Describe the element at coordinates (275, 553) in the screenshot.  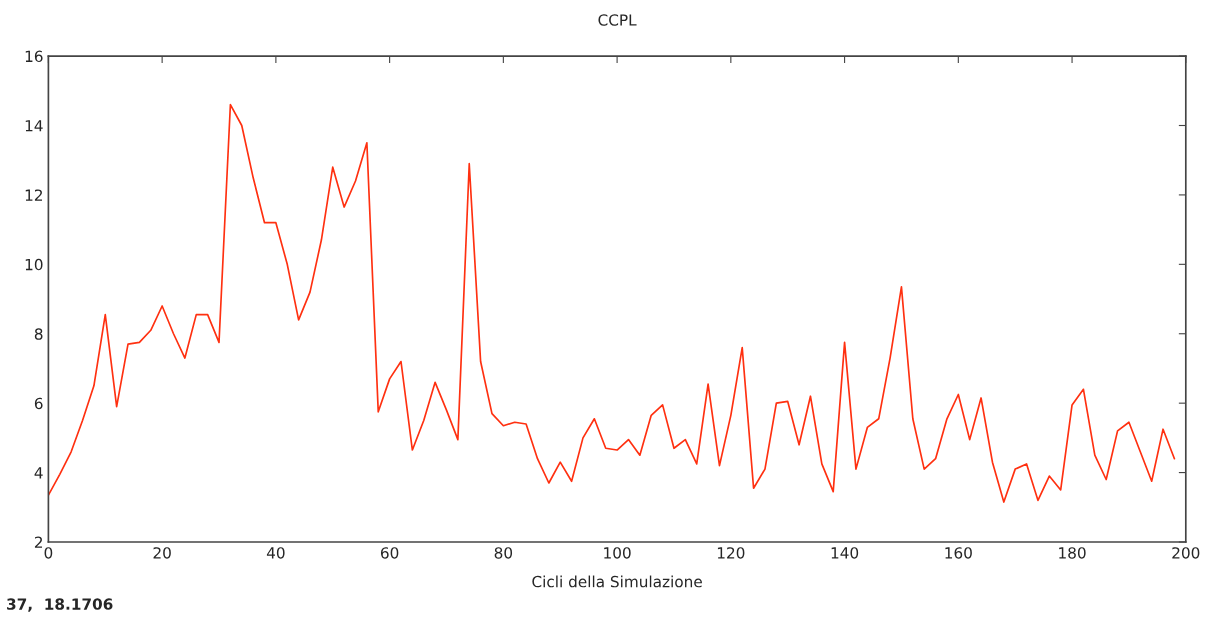
I see `x-tick-label: 40` at that location.